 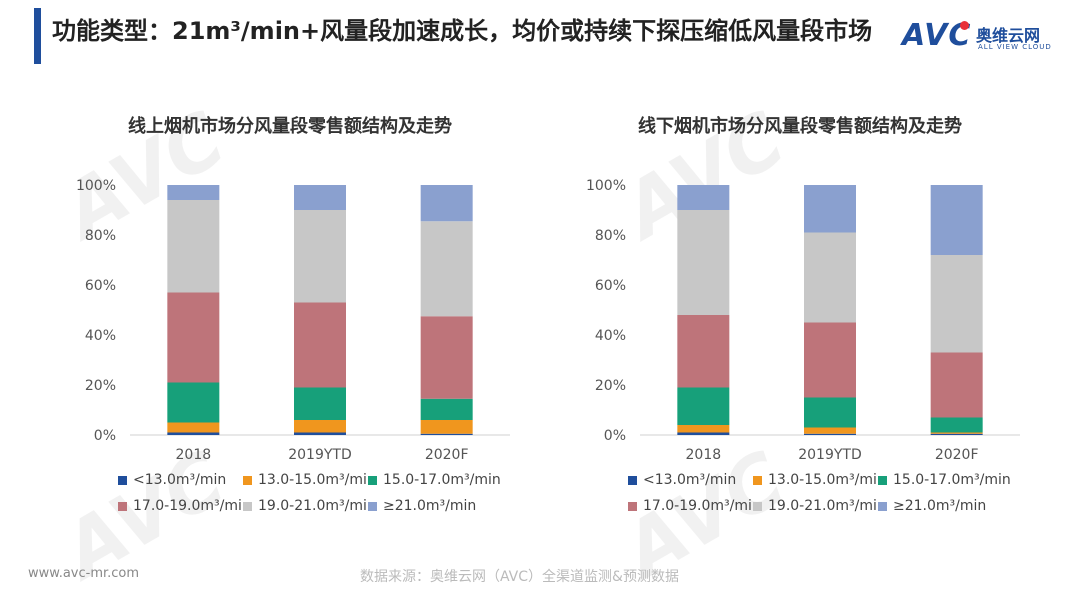 What do you see at coordinates (462, 31) in the screenshot?
I see `page-title: 功能类型：21m³/min+风量段加速成长，均价或持续下探压缩低风量段市场` at bounding box center [462, 31].